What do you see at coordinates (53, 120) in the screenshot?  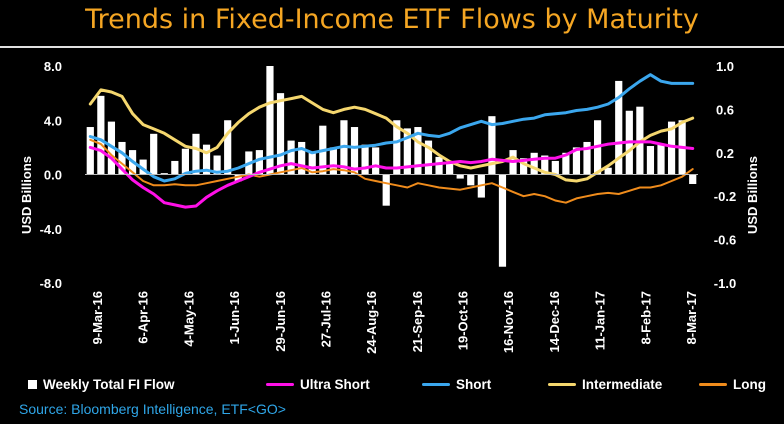 I see `y-tick-label: 4.0` at bounding box center [53, 120].